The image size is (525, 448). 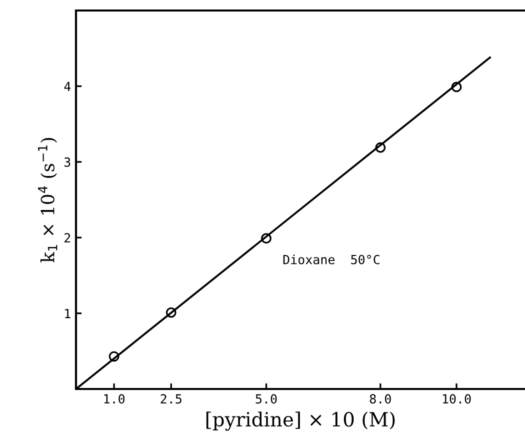 What do you see at coordinates (114, 399) in the screenshot?
I see `x-tick-label: 1.0` at bounding box center [114, 399].